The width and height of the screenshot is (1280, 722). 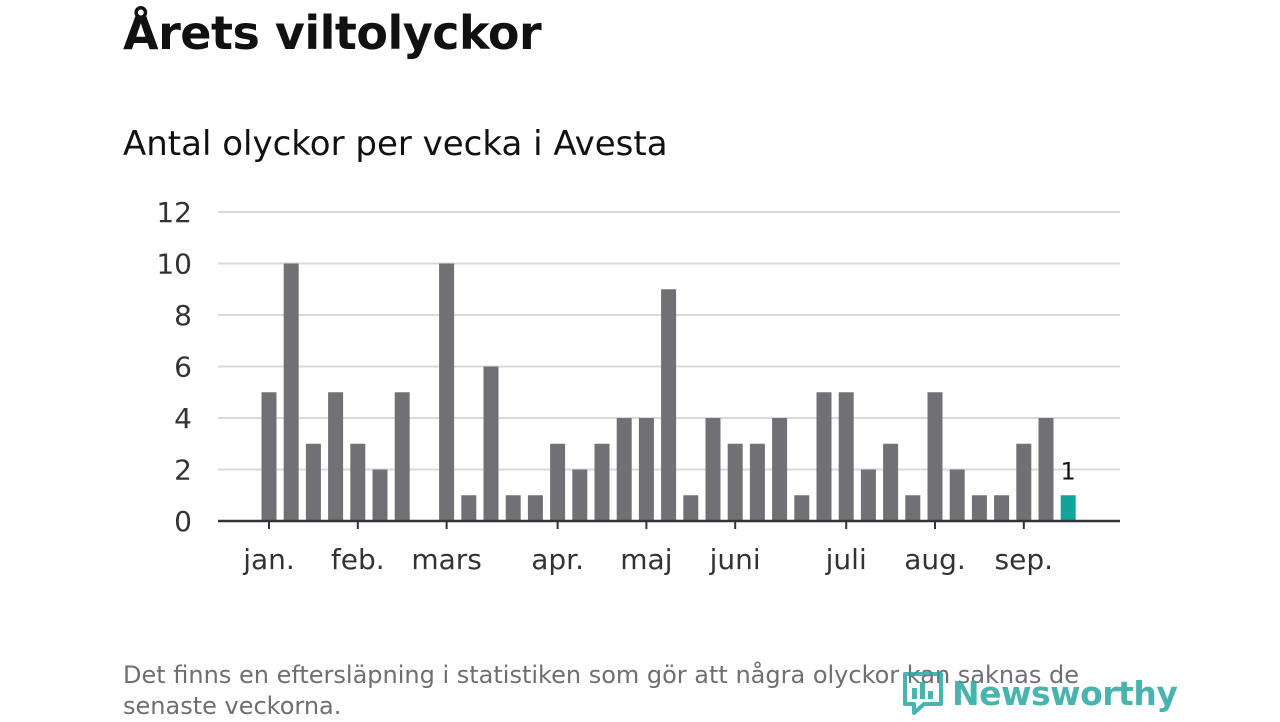 What do you see at coordinates (174, 264) in the screenshot?
I see `y-tick-label: 10` at bounding box center [174, 264].